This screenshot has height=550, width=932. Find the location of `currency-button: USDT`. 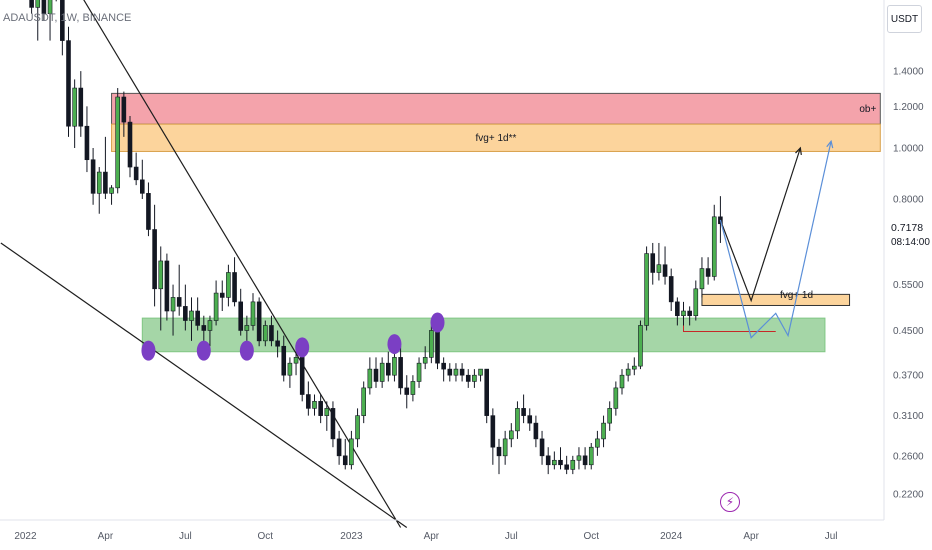

currency-button: USDT is located at coordinates (904, 19).